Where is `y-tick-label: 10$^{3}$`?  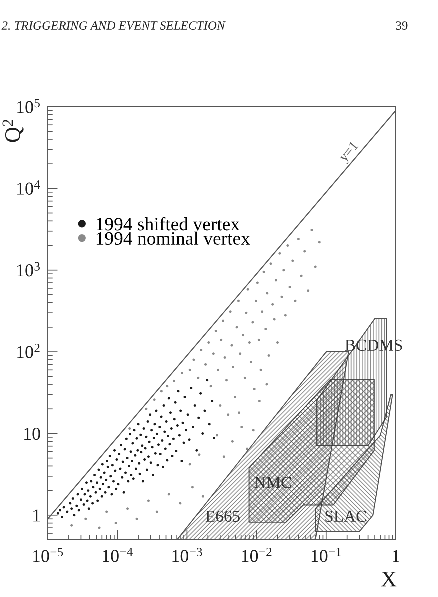 y-tick-label: 10$^{3}$ is located at coordinates (29, 269).